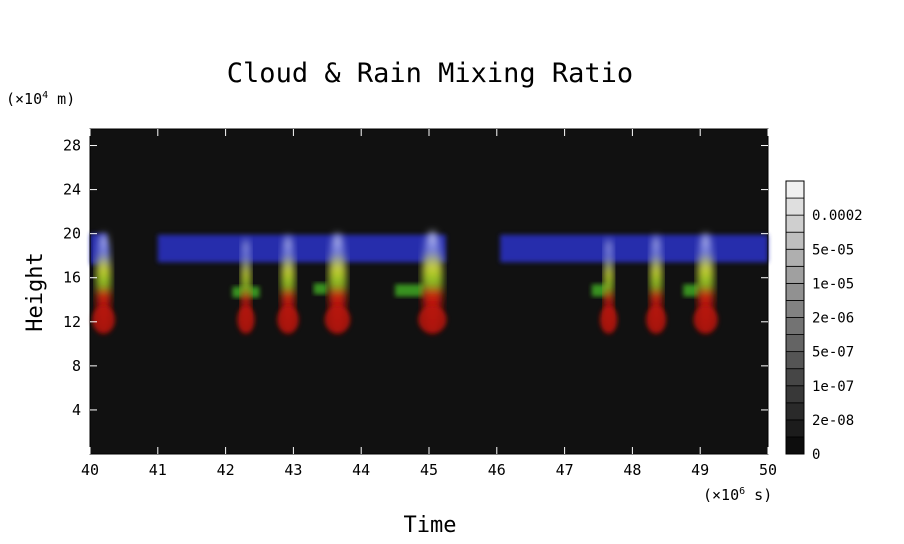 The image size is (904, 544). What do you see at coordinates (72, 322) in the screenshot?
I see `y-tick-label-2: 12` at bounding box center [72, 322].